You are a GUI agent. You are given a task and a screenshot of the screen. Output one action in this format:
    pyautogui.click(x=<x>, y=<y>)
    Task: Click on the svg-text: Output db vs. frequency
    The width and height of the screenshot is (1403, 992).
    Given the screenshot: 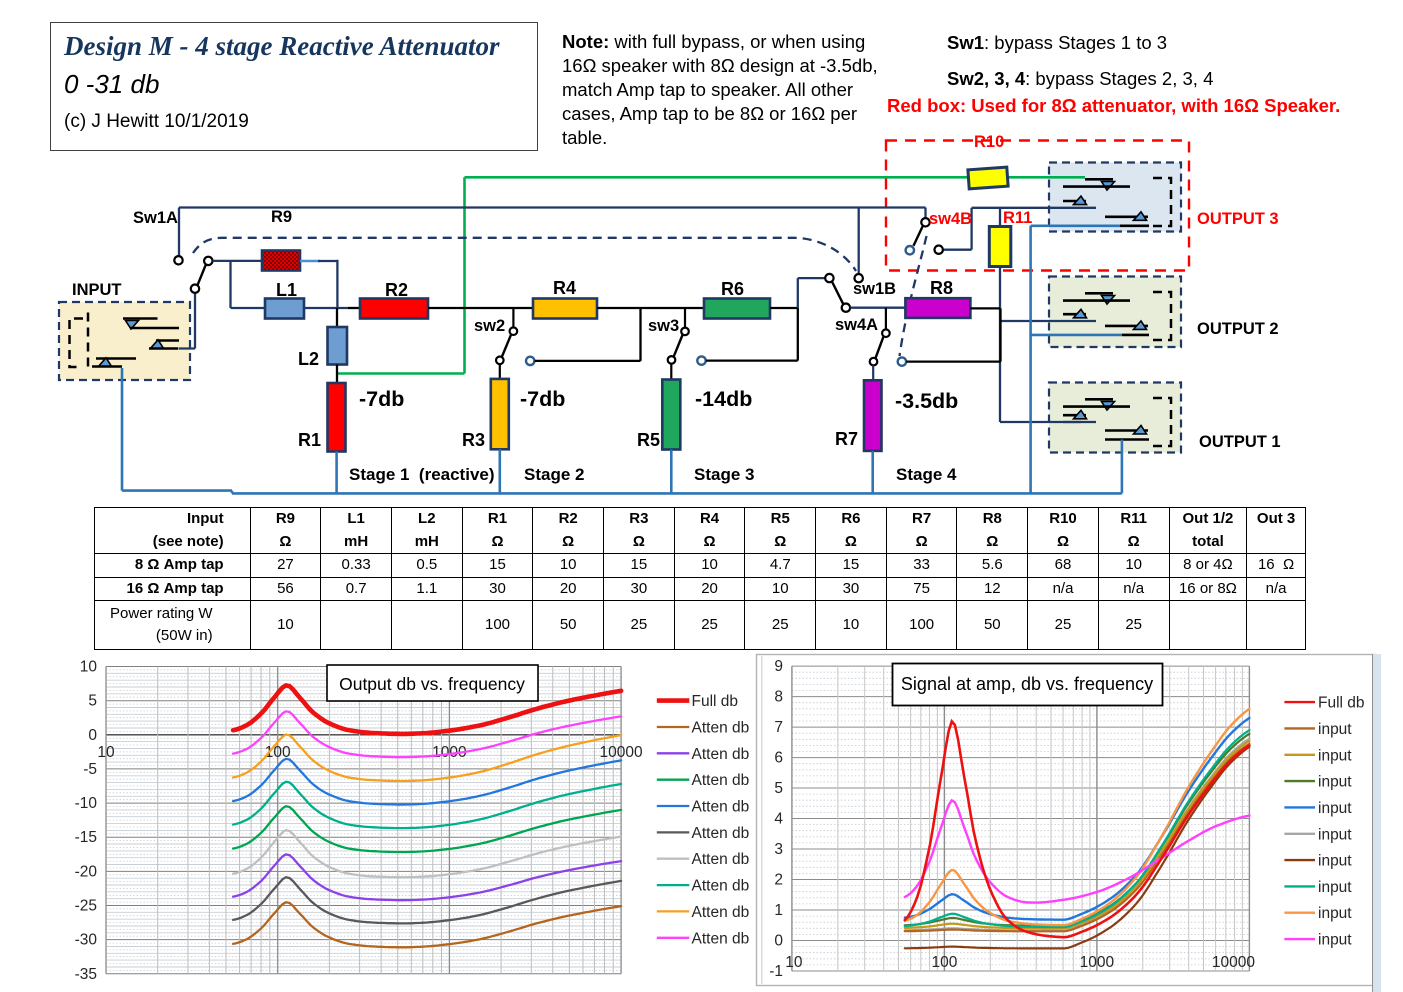 What is the action you would take?
    pyautogui.click(x=432, y=684)
    